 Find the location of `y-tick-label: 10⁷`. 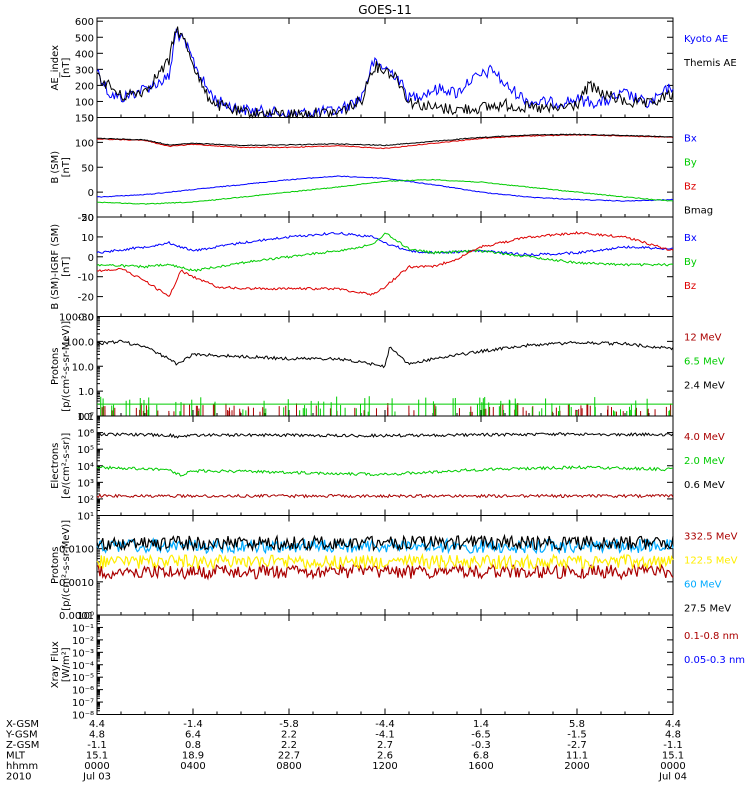

y-tick-label: 10⁷ is located at coordinates (85, 417).